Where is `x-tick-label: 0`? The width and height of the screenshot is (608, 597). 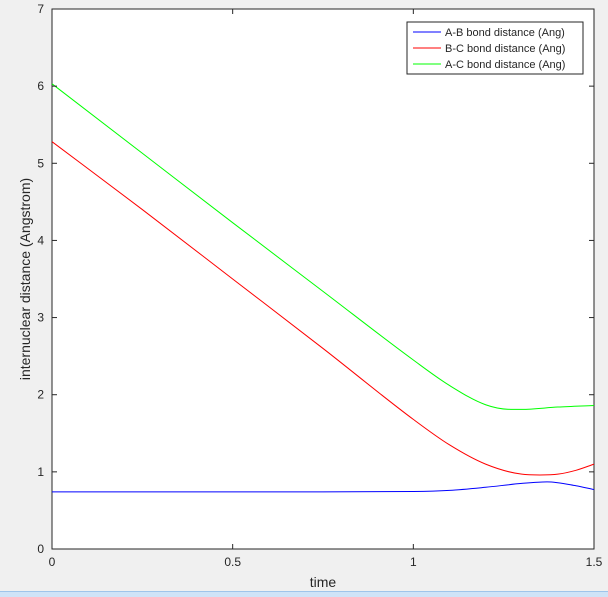
x-tick-label: 0 is located at coordinates (52, 562).